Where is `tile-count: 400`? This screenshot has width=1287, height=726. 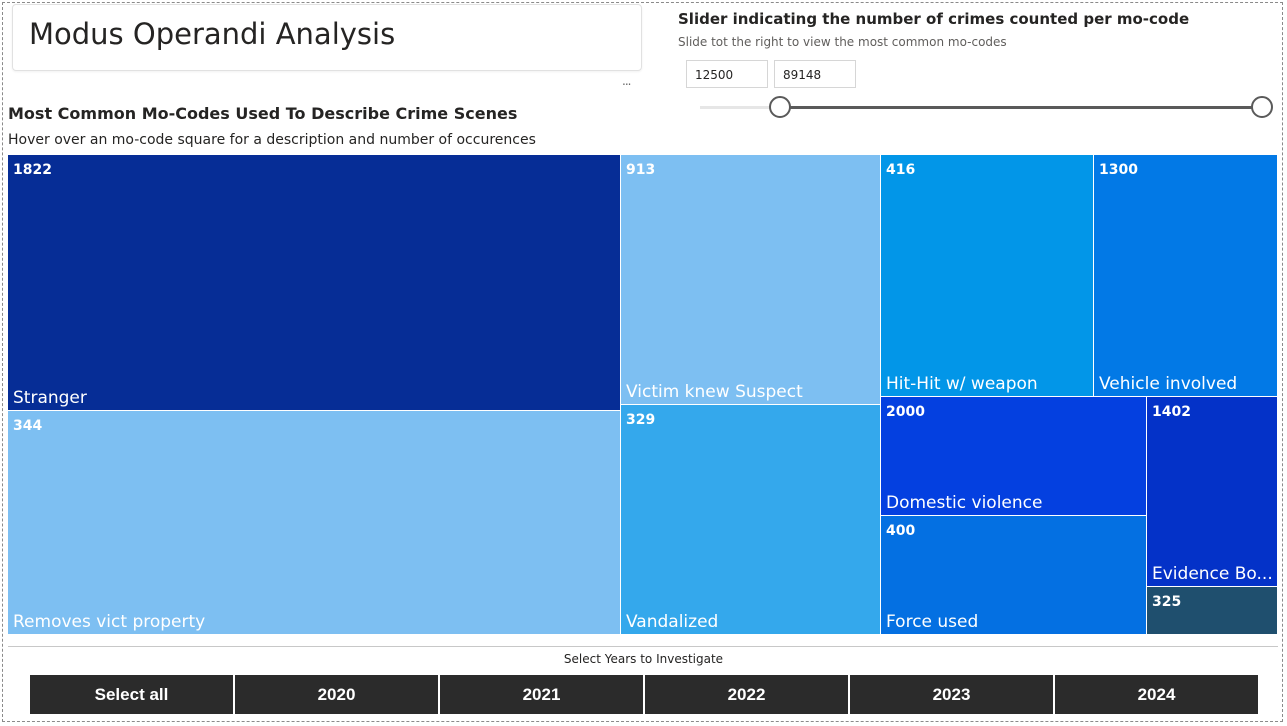 tile-count: 400 is located at coordinates (901, 531).